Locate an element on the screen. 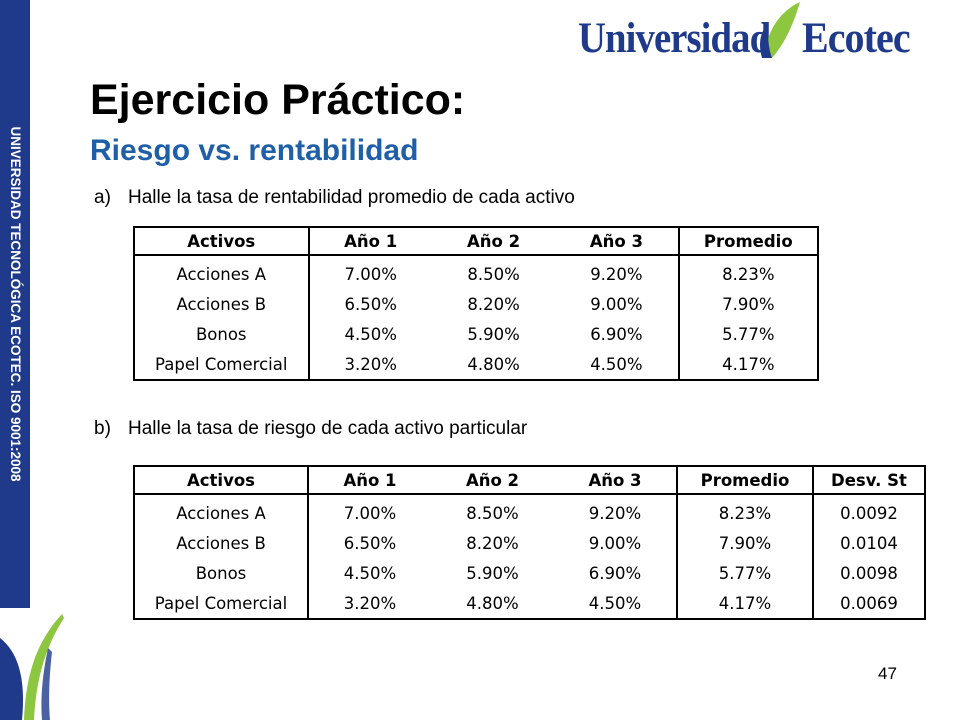  table-row: Acciones B 6.50% 8.20% 9.00% 7.90% is located at coordinates (476, 304).